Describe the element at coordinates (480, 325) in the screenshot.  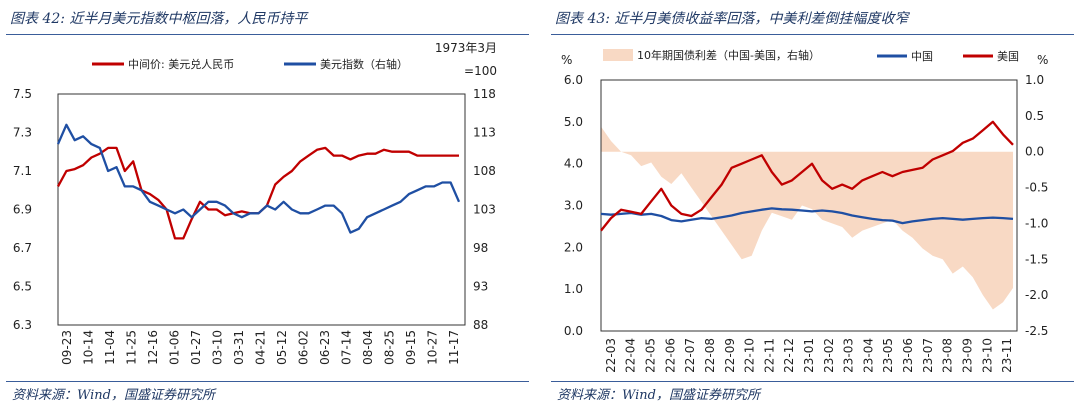
I see `right-y-tick-88: 88` at that location.